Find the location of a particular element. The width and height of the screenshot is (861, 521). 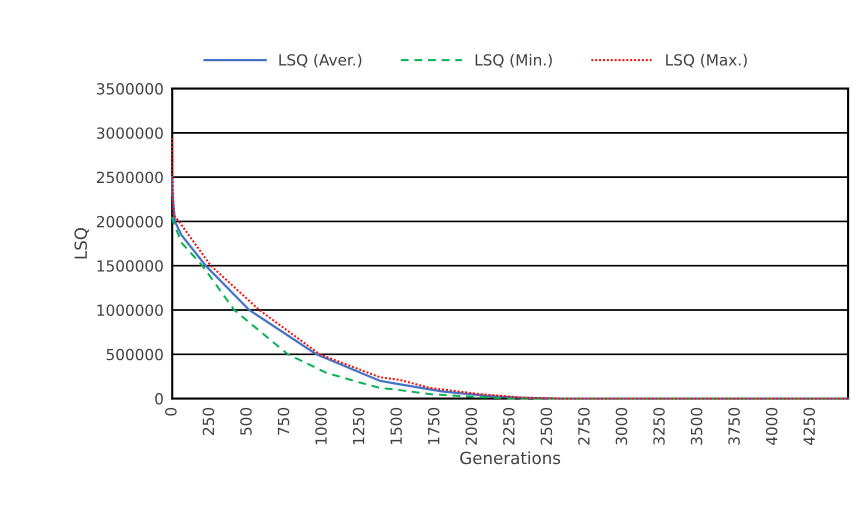

x-tick-label: 1250 is located at coordinates (358, 426).